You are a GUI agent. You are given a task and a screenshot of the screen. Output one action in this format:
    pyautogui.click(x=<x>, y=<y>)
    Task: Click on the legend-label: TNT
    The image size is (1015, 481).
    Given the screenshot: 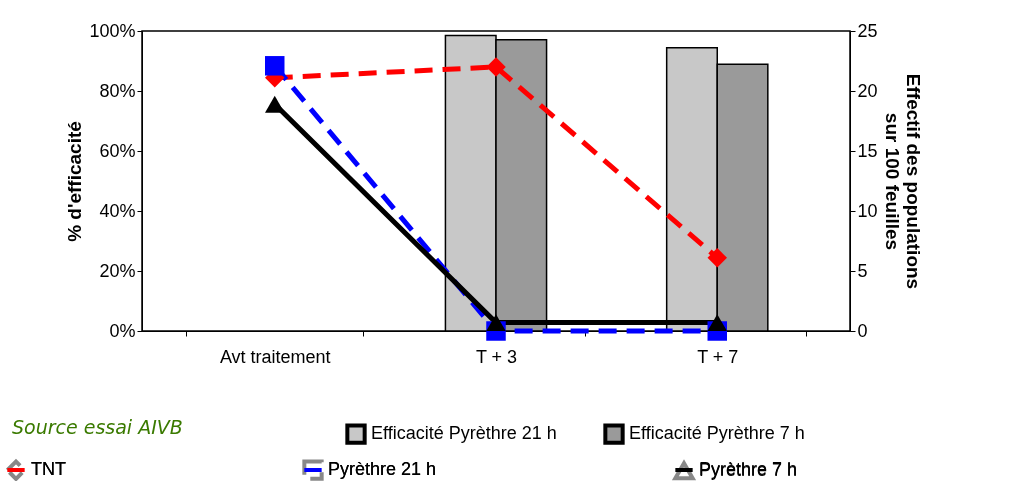 What is the action you would take?
    pyautogui.click(x=48, y=469)
    